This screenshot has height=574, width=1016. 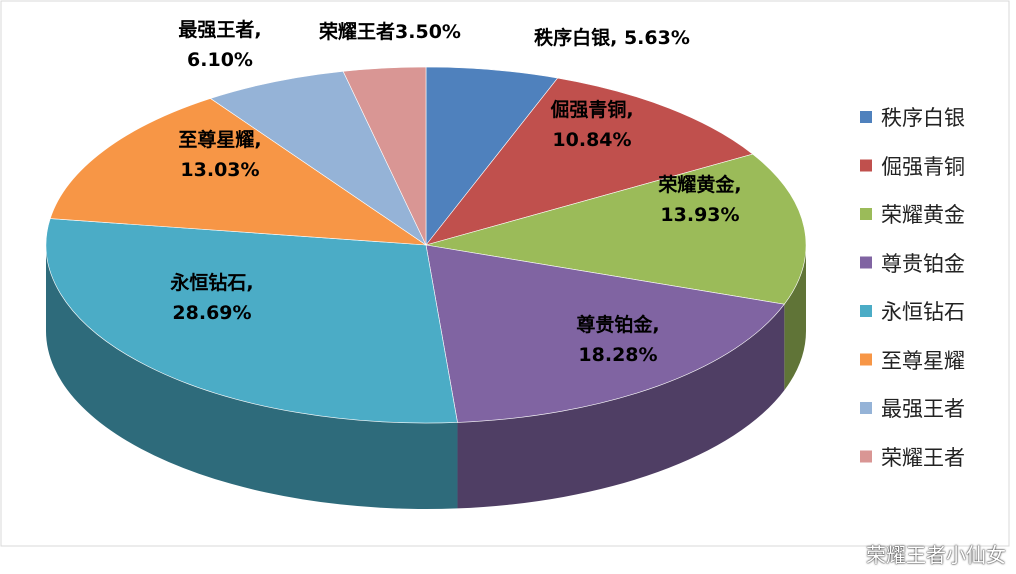 What do you see at coordinates (612, 38) in the screenshot?
I see `data-label: 秩序白银, 5.63%` at bounding box center [612, 38].